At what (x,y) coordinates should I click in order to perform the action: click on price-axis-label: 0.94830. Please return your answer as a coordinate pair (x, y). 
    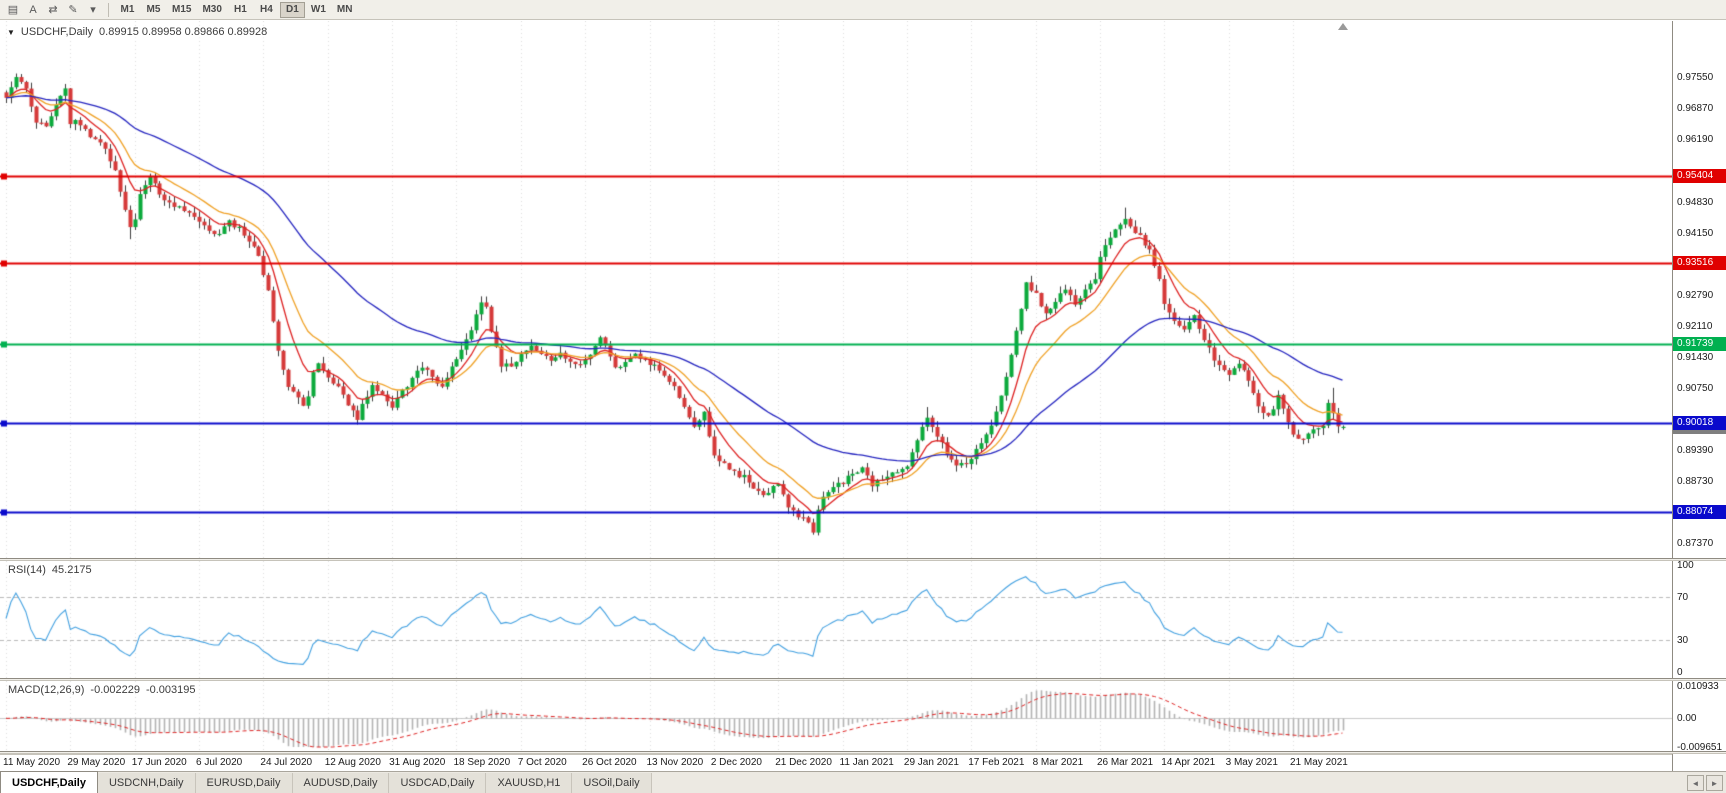
    Looking at the image, I should click on (1695, 202).